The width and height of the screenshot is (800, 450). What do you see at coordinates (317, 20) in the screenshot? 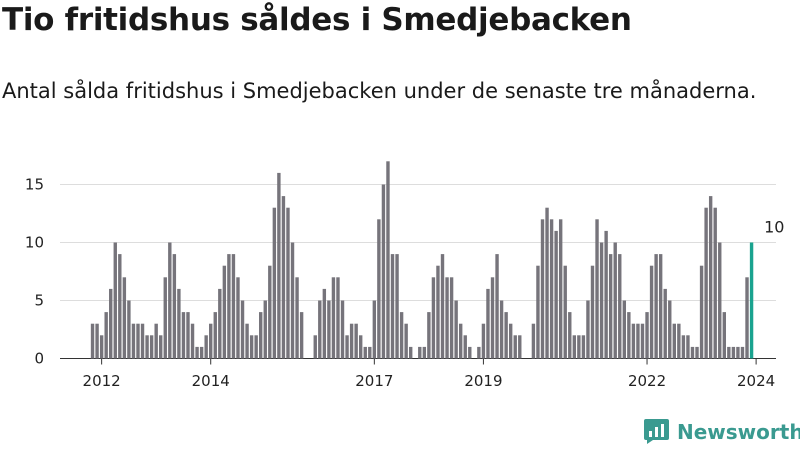
I see `chart-title: Tio fritidshus såldes i Smedjebacken` at bounding box center [317, 20].